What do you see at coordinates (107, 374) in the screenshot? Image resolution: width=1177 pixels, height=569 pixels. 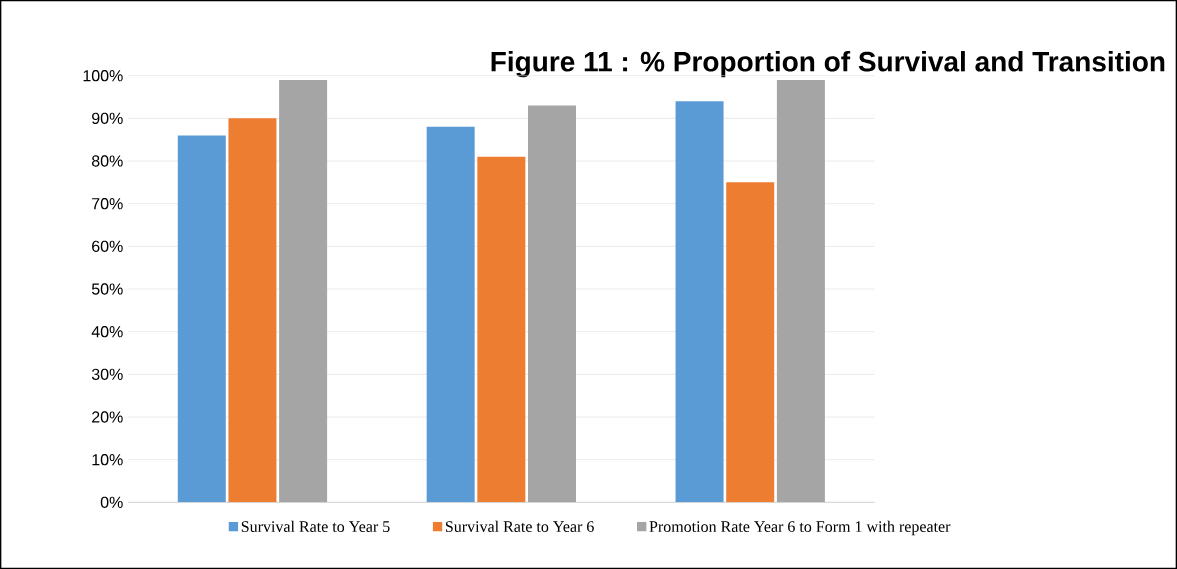 I see `y-tick-label: 30%` at bounding box center [107, 374].